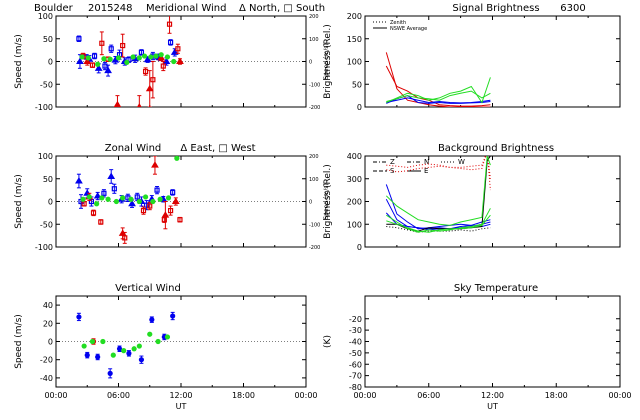 Image resolution: width=640 pixels, height=420 pixels. What do you see at coordinates (46, 224) in the screenshot?
I see `y-tick-label: -50` at bounding box center [46, 224].